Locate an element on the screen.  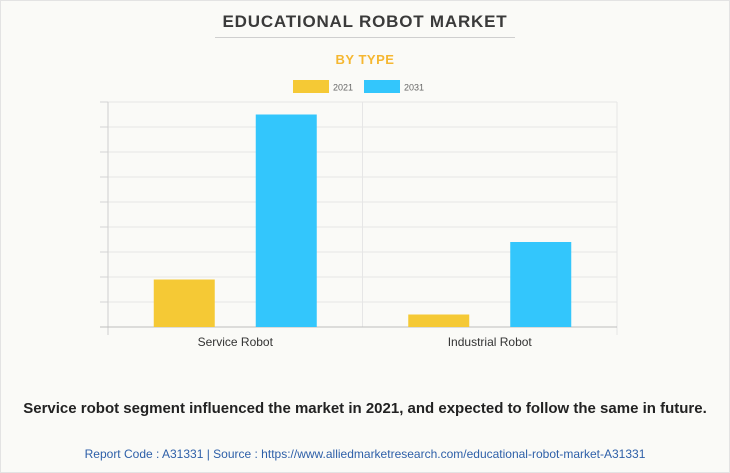
legend-label-2021: 2021 is located at coordinates (343, 88).